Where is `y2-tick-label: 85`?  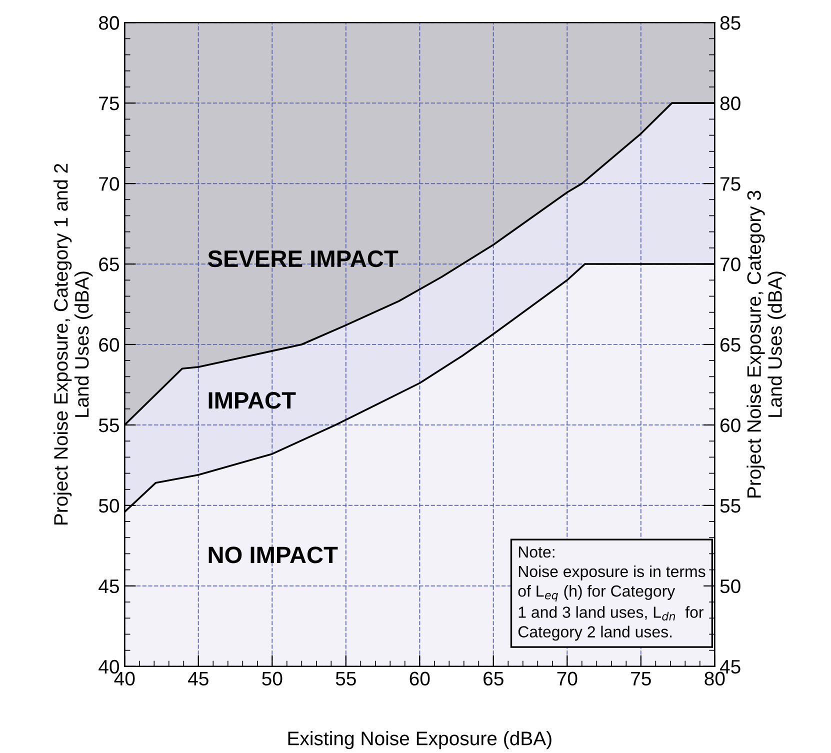 y2-tick-label: 85 is located at coordinates (730, 23).